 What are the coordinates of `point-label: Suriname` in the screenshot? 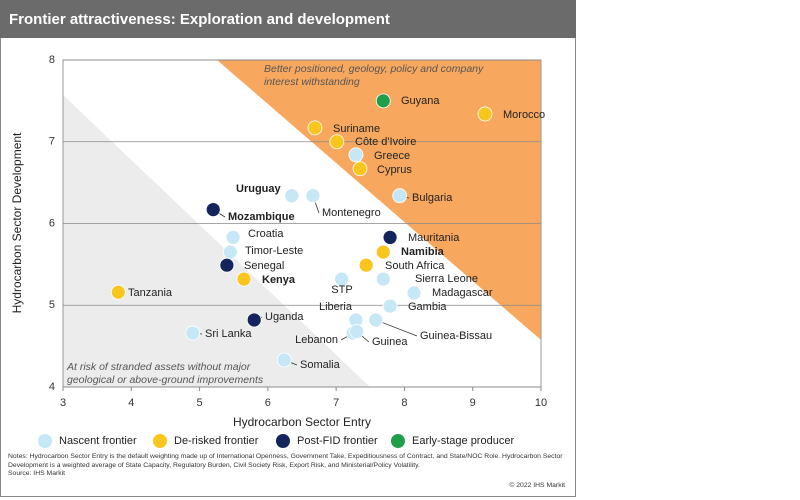 It's located at (356, 129).